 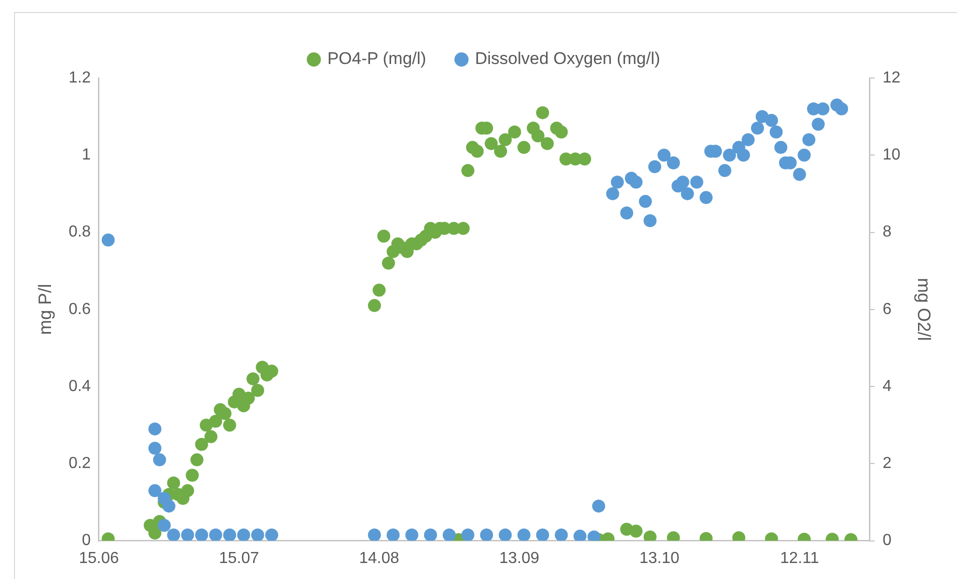 What do you see at coordinates (79, 309) in the screenshot?
I see `y-tick-label: 0.6` at bounding box center [79, 309].